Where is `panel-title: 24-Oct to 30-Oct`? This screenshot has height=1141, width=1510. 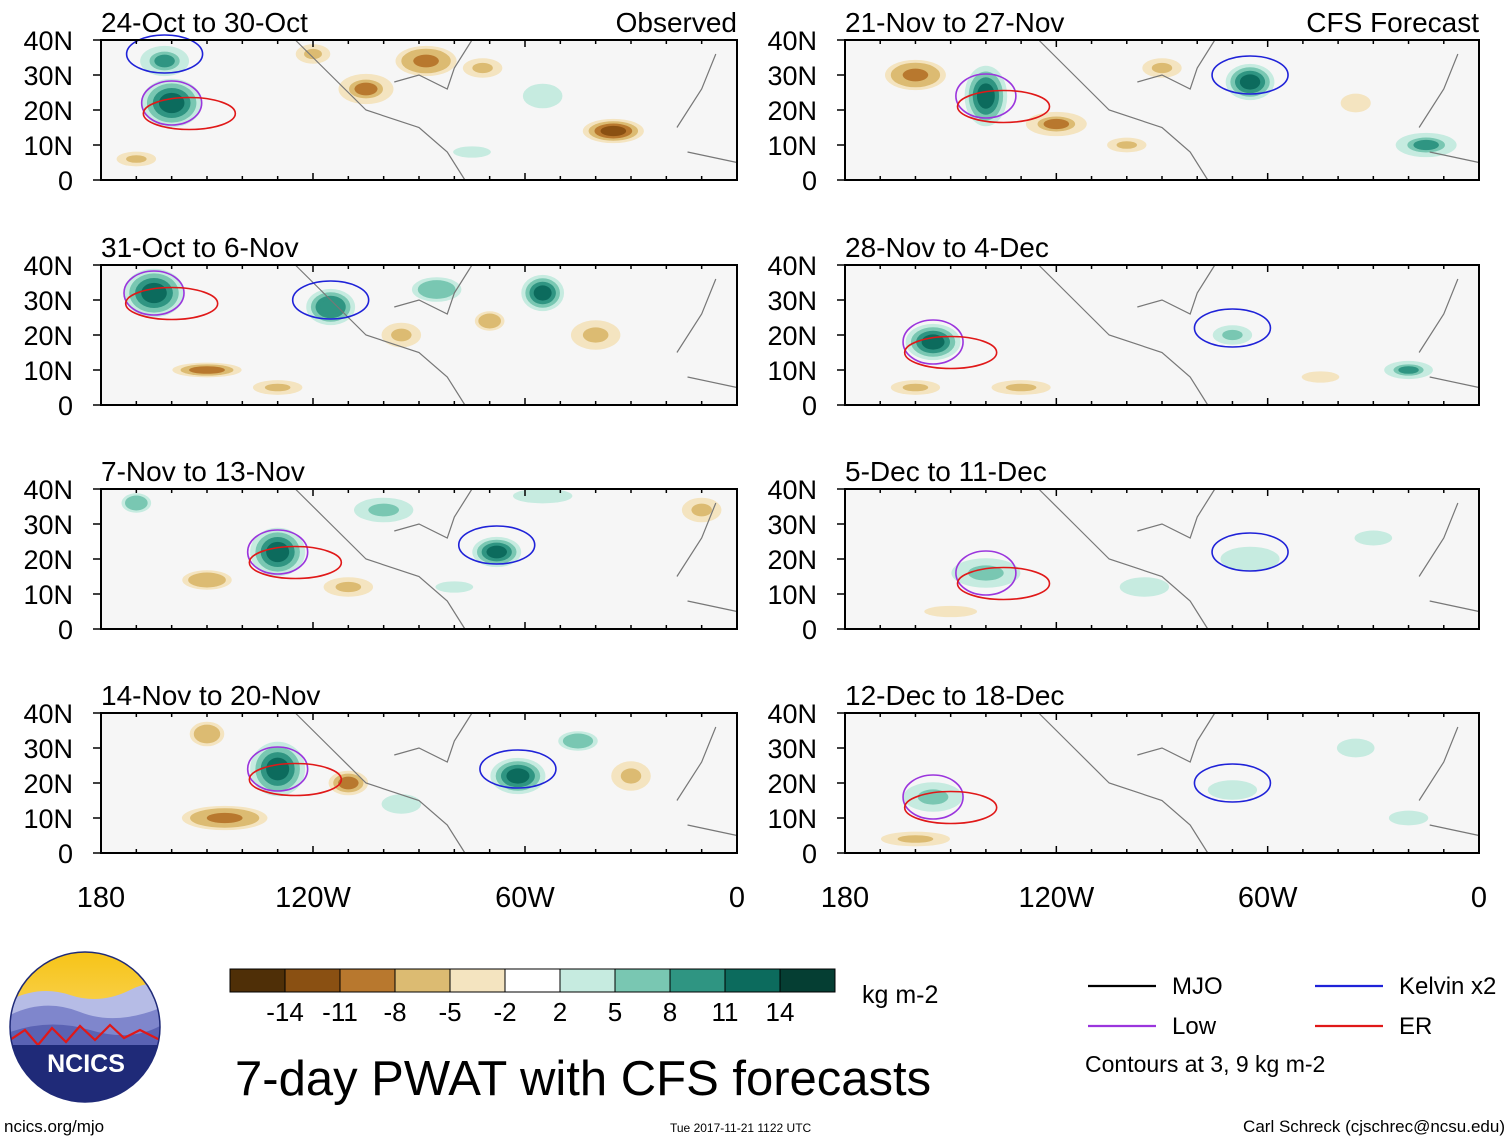 panel-title: 24-Oct to 30-Oct is located at coordinates (204, 22).